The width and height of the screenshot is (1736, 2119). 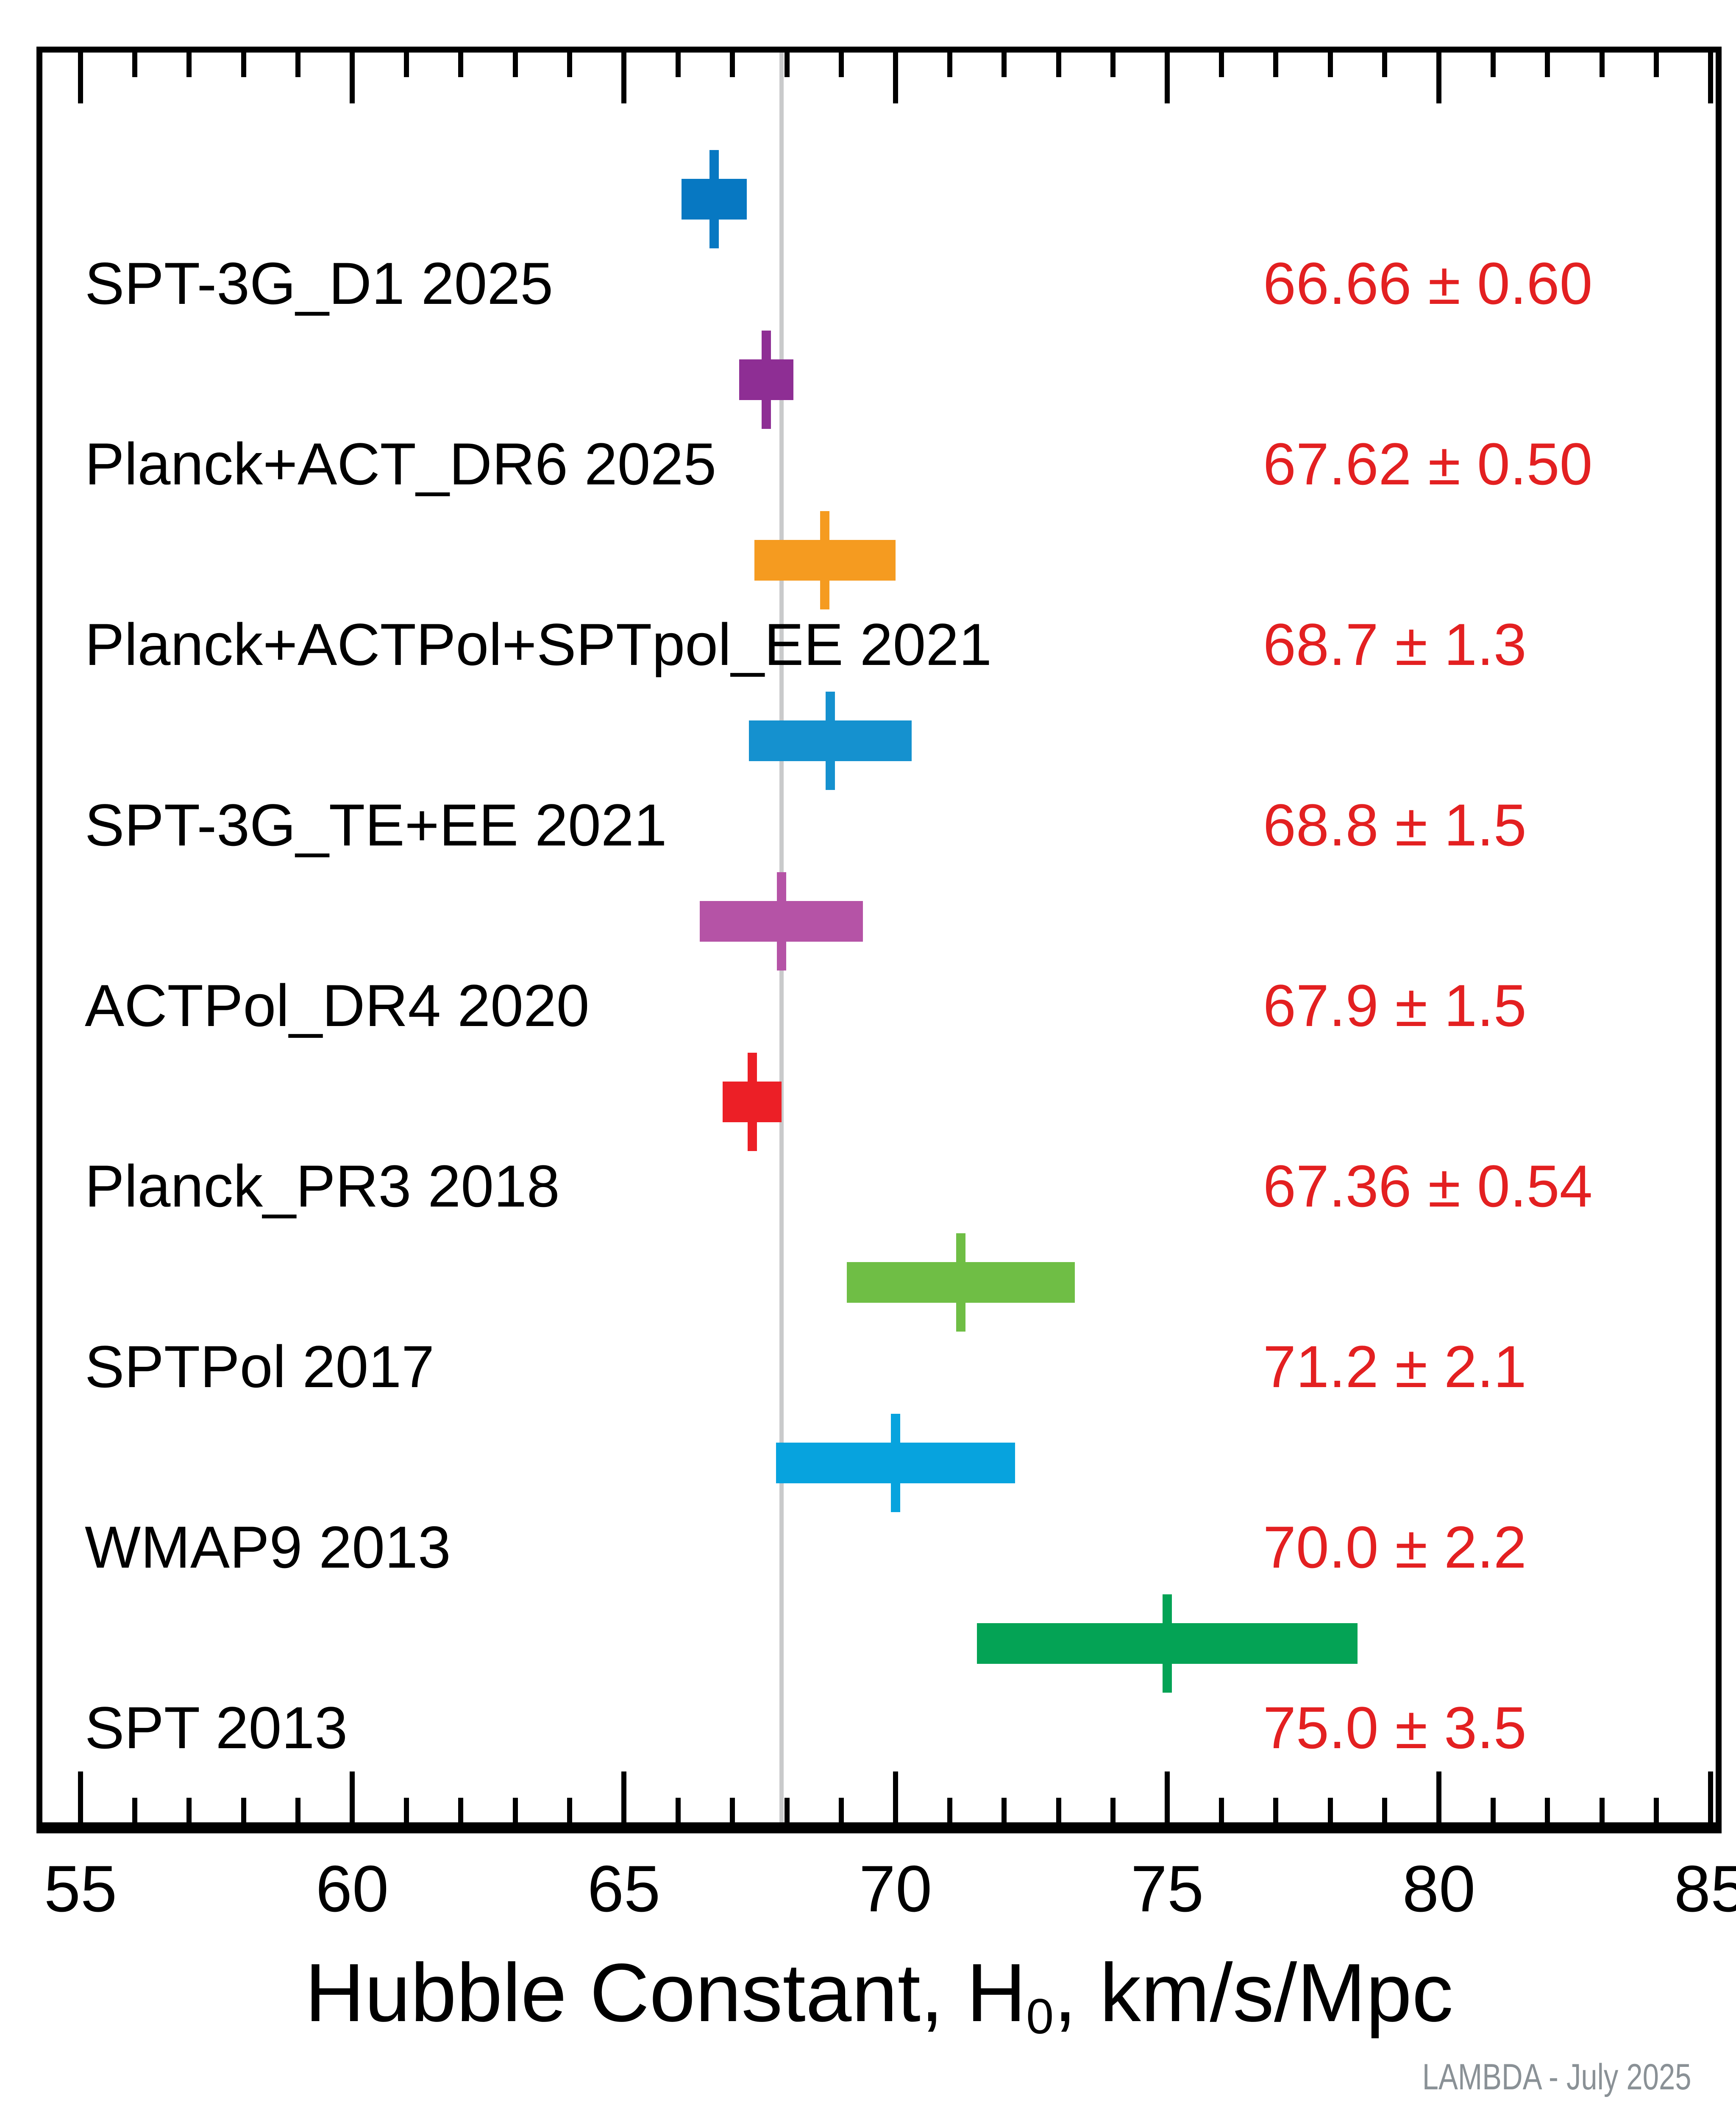 I want to click on measurement-value: 67.36 ± 0.54, so click(x=1428, y=1186).